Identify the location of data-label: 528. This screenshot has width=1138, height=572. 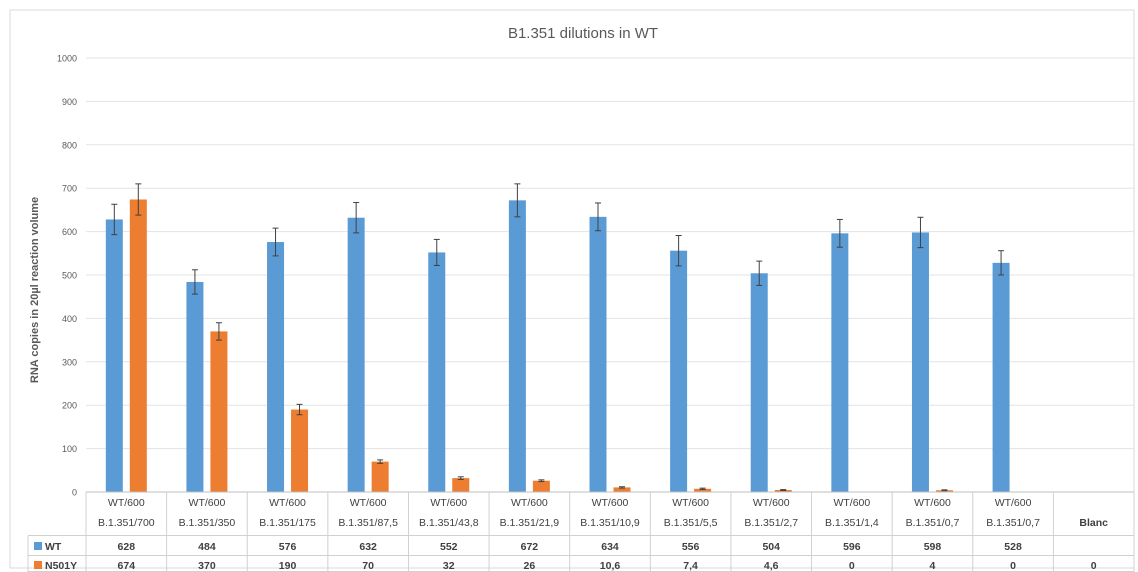
(1013, 547).